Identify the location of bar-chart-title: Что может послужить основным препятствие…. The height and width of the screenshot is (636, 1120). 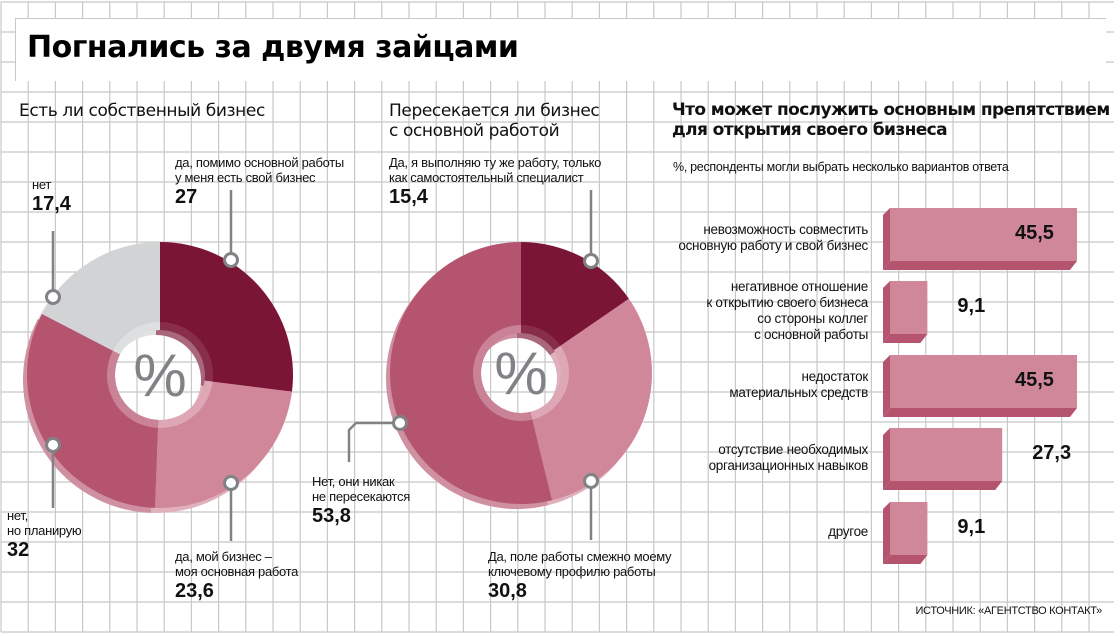
(891, 120).